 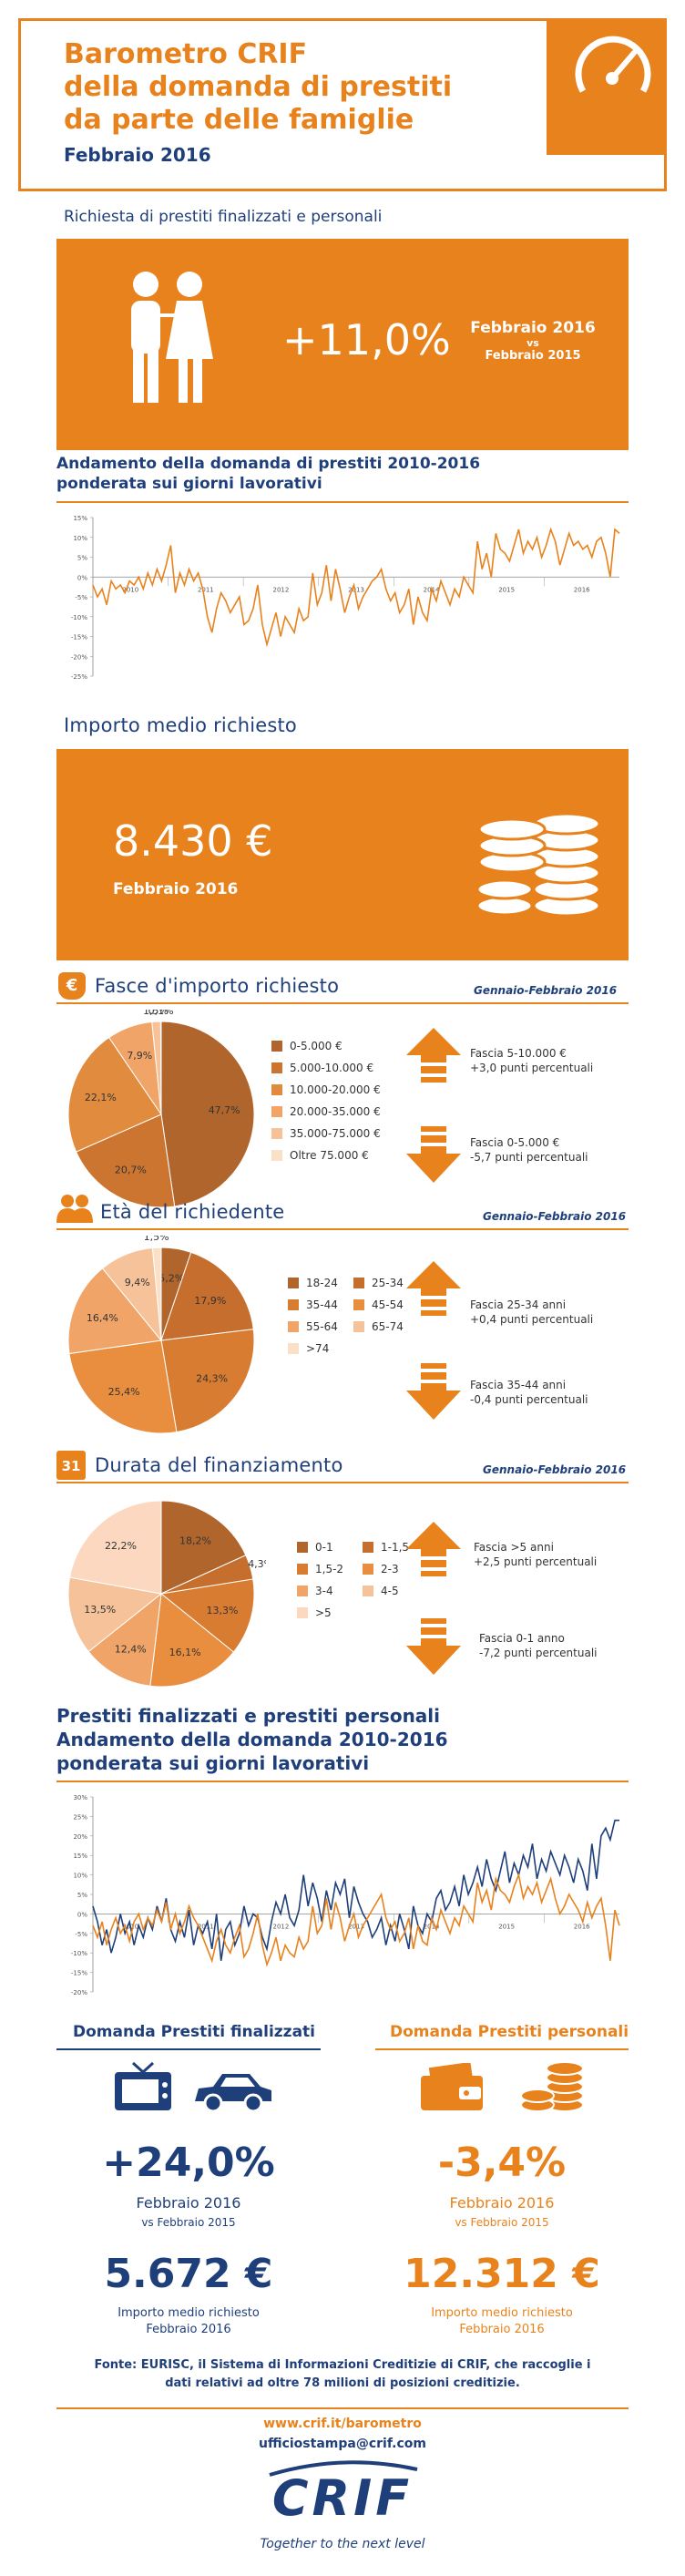 What do you see at coordinates (318, 1349) in the screenshot?
I see `legend-label: >74` at bounding box center [318, 1349].